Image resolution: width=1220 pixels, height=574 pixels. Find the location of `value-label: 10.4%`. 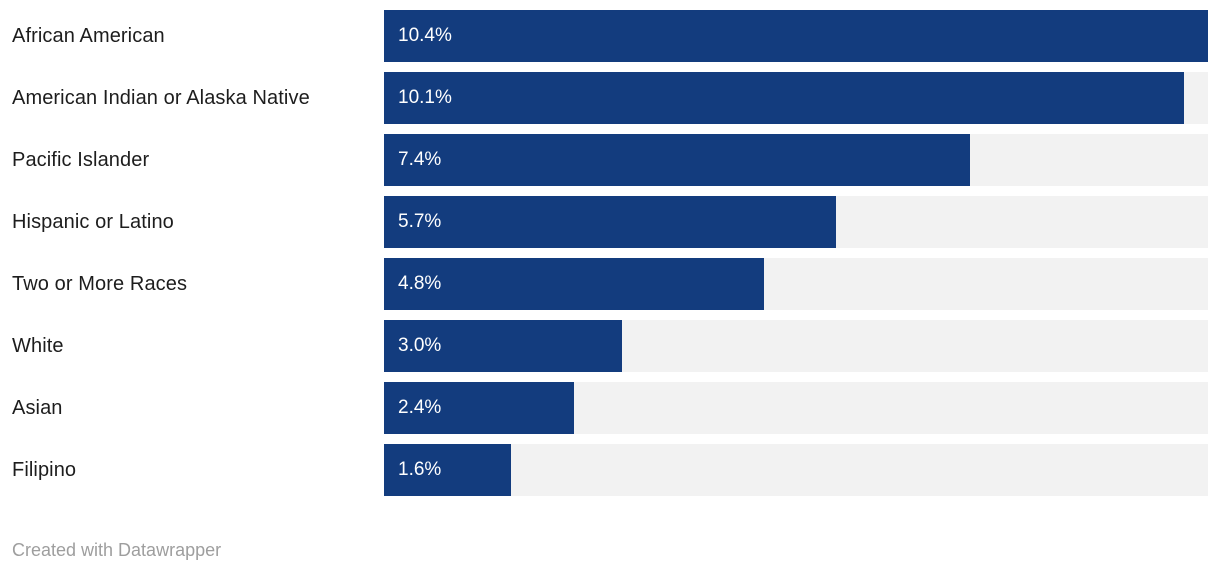

value-label: 10.4% is located at coordinates (425, 35).